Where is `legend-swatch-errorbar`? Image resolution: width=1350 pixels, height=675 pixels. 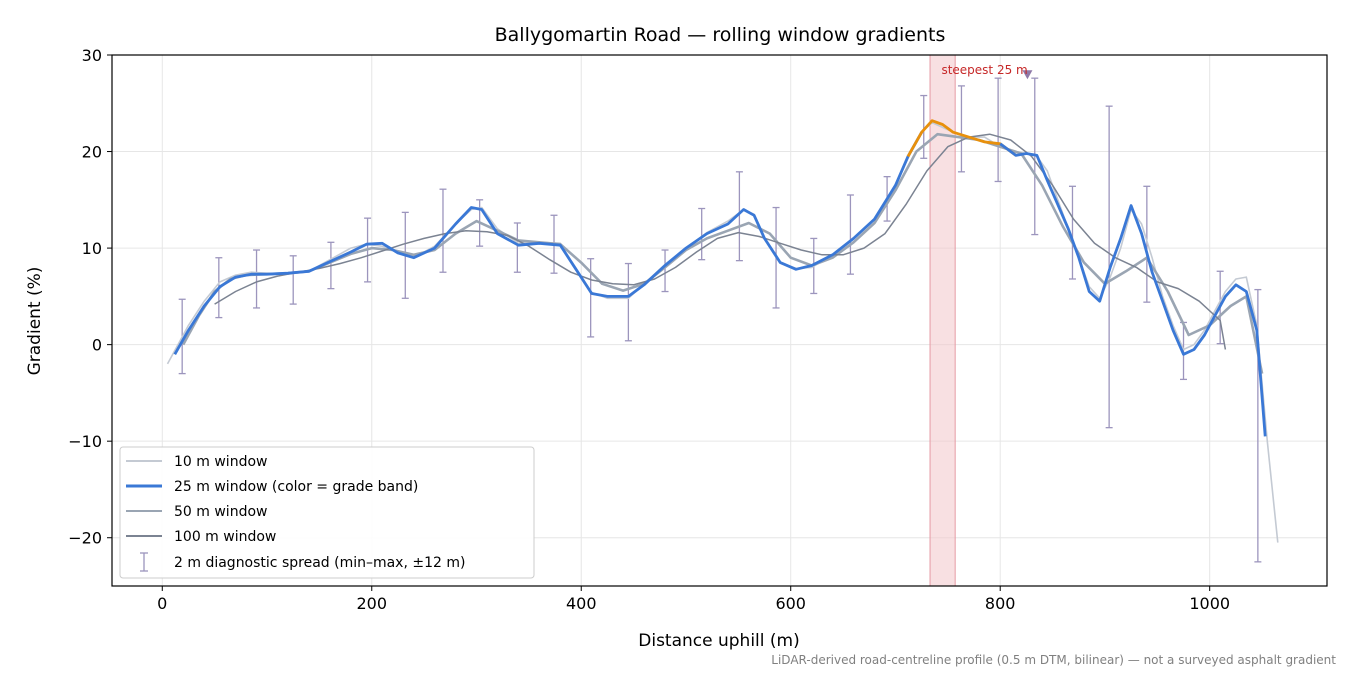
legend-swatch-errorbar is located at coordinates (144, 562).